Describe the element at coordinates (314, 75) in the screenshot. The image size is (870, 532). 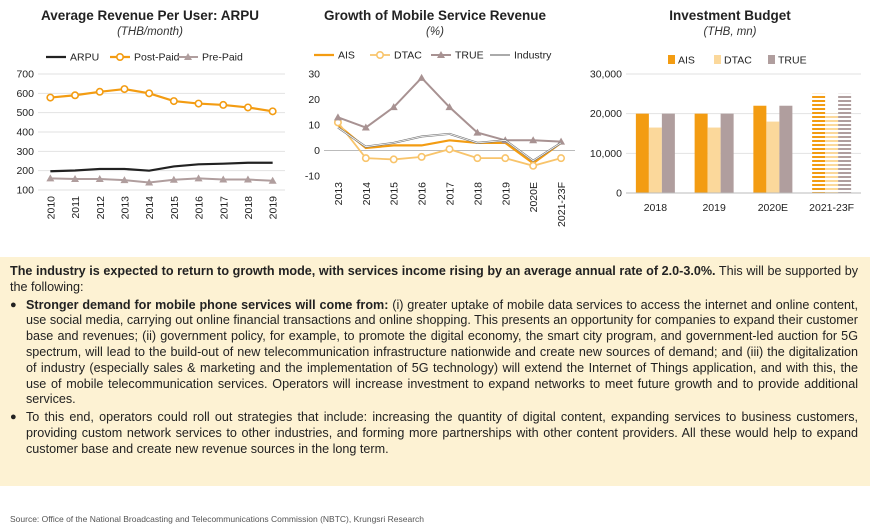
I see `y-tick-label: 30` at that location.